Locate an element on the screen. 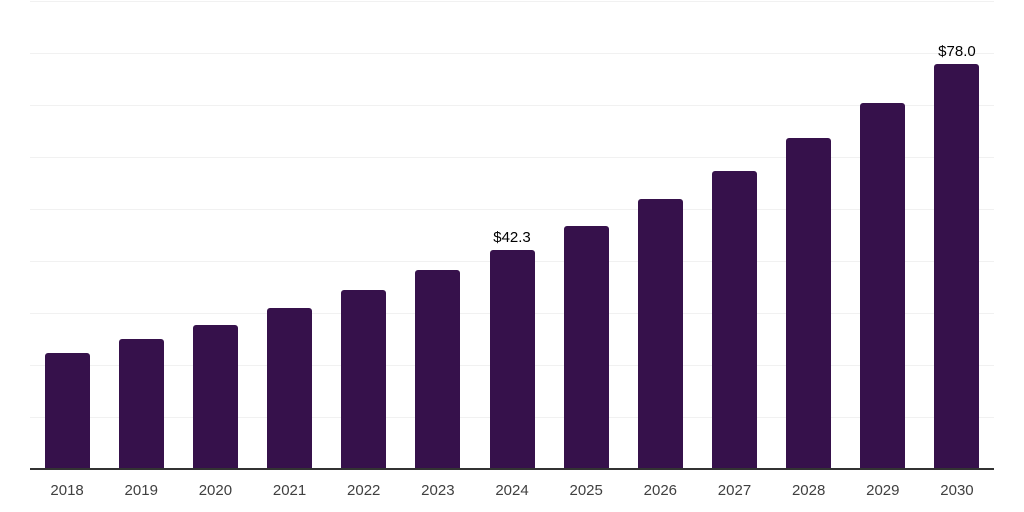  bar-column-2018 is located at coordinates (67, 234).